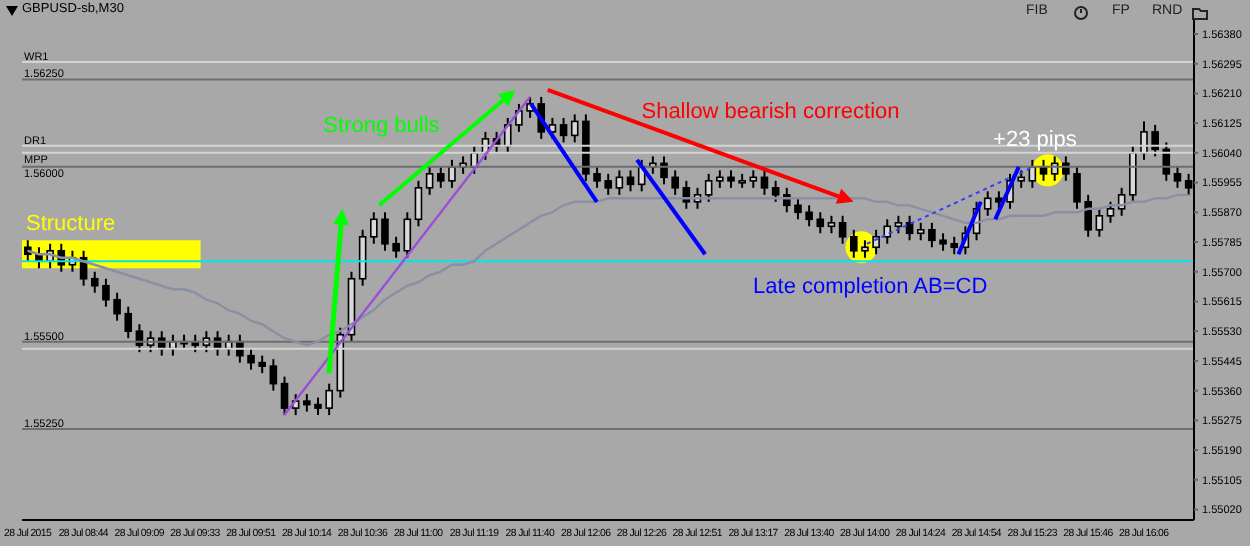 This screenshot has height=546, width=1250. What do you see at coordinates (770, 111) in the screenshot?
I see `annotation: Shallow bearish correction` at bounding box center [770, 111].